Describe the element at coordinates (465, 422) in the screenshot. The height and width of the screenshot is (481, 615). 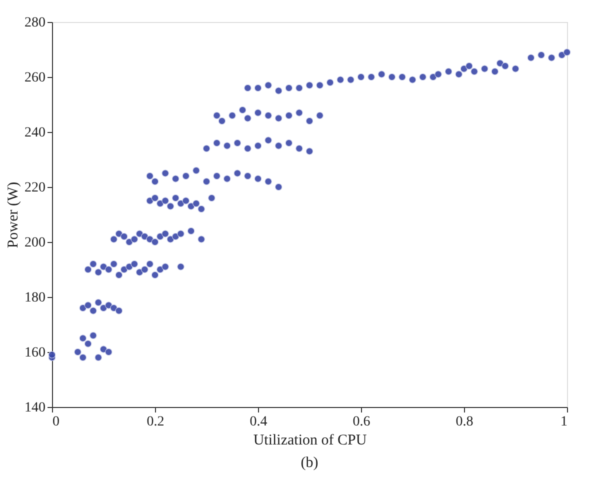
I see `x-tick-label: 0.8` at that location.